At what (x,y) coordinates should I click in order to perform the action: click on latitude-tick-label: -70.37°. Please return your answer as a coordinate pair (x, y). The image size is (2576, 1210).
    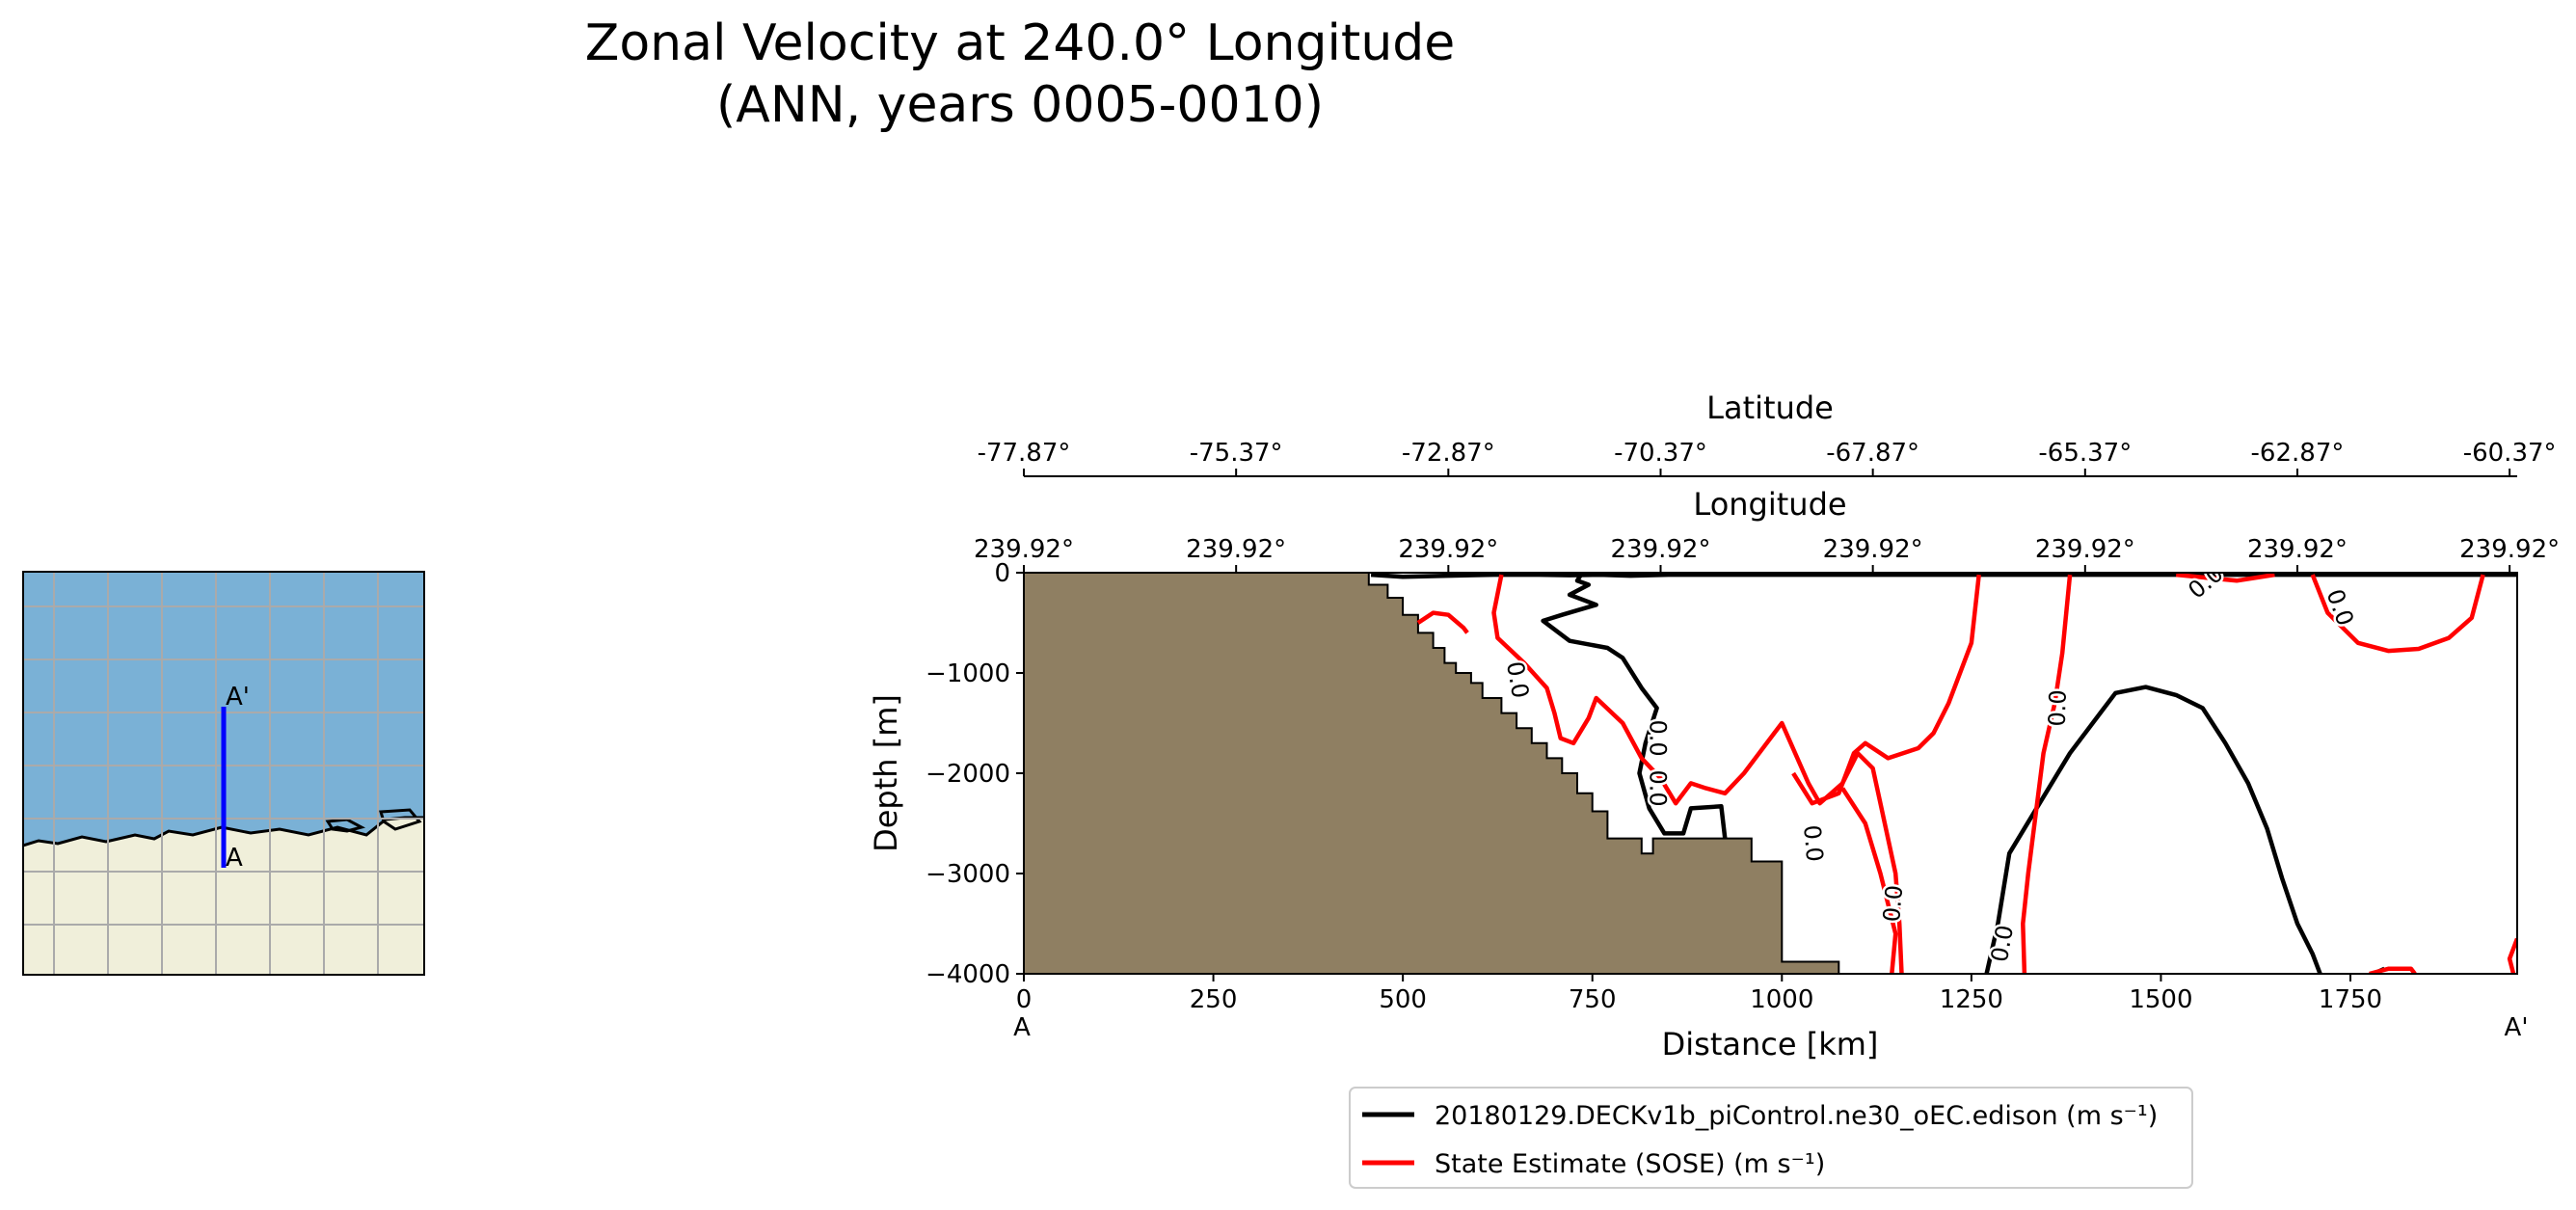
    Looking at the image, I should click on (1661, 453).